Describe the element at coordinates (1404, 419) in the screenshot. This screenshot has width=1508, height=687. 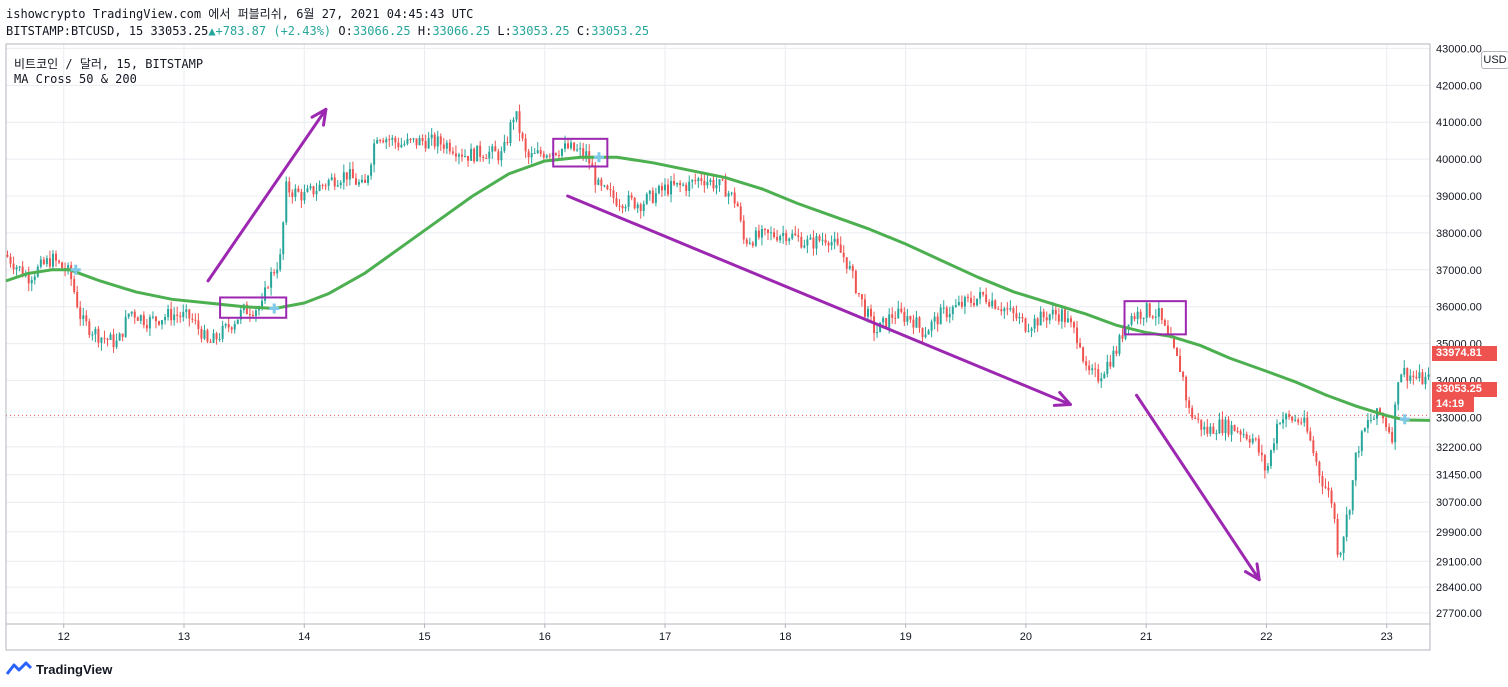
I see `cross-marker-icon` at that location.